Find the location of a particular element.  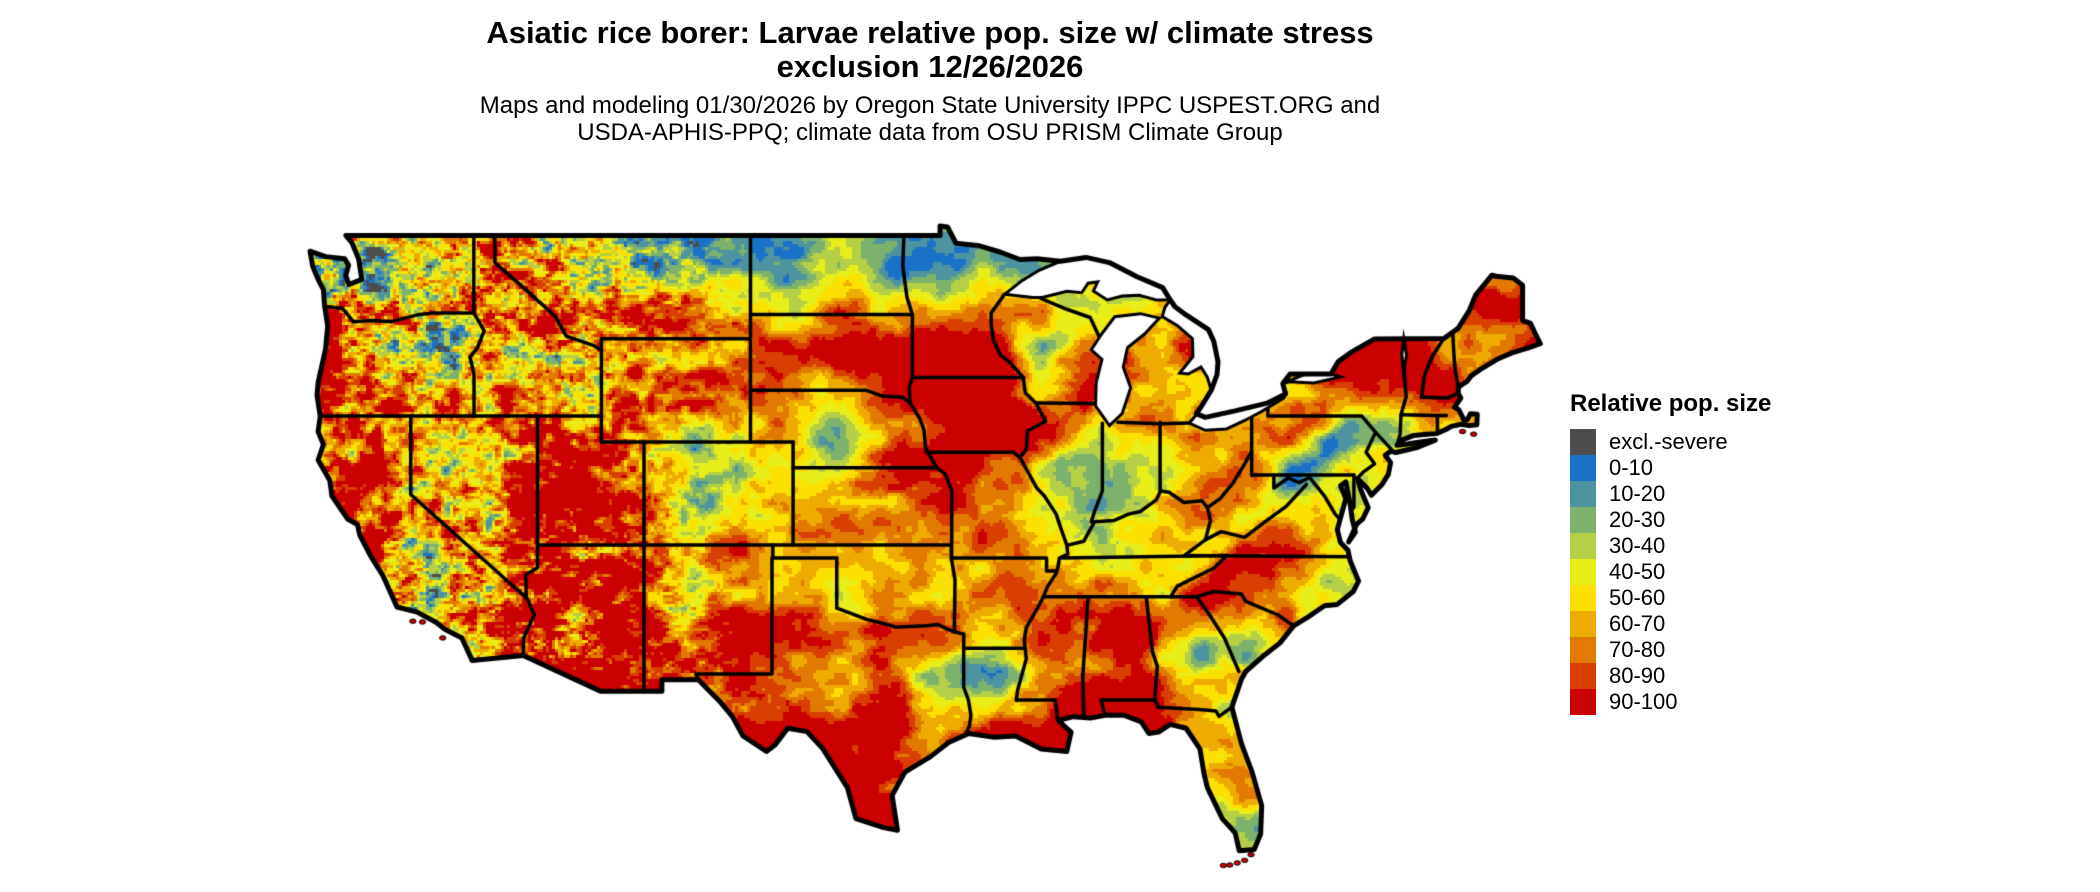

legend-entry: 0-10 is located at coordinates (1670, 468).